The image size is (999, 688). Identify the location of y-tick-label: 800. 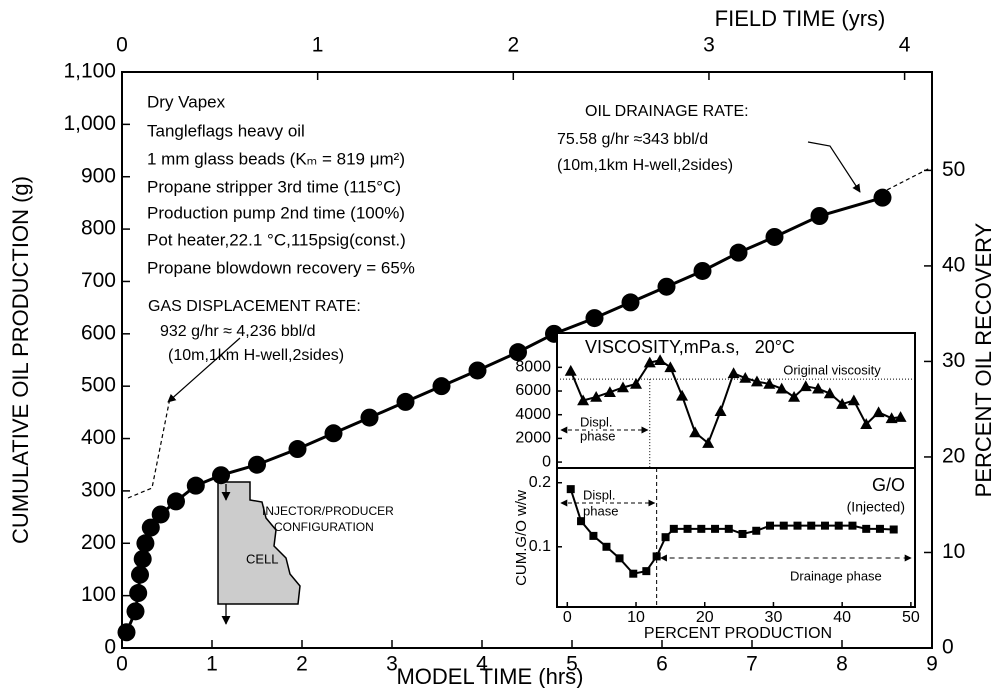
(98, 228).